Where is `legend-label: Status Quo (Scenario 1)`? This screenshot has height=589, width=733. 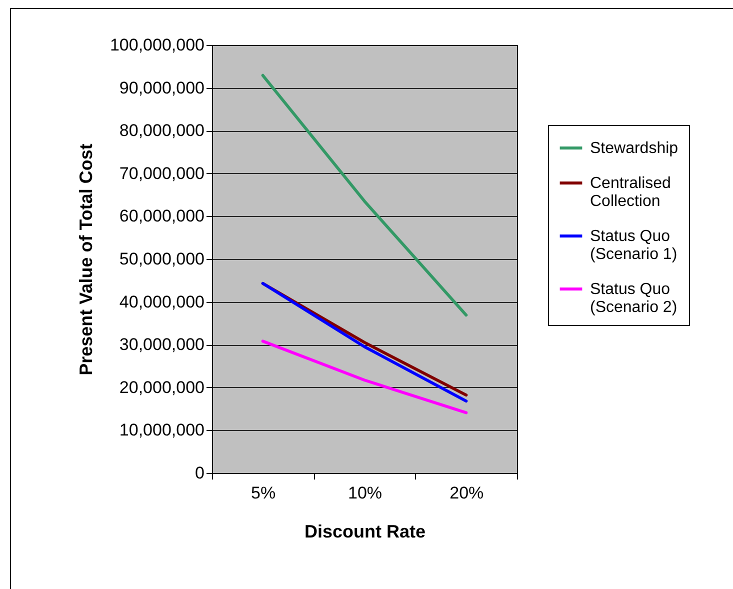
legend-label: Status Quo (Scenario 1) is located at coordinates (634, 245).